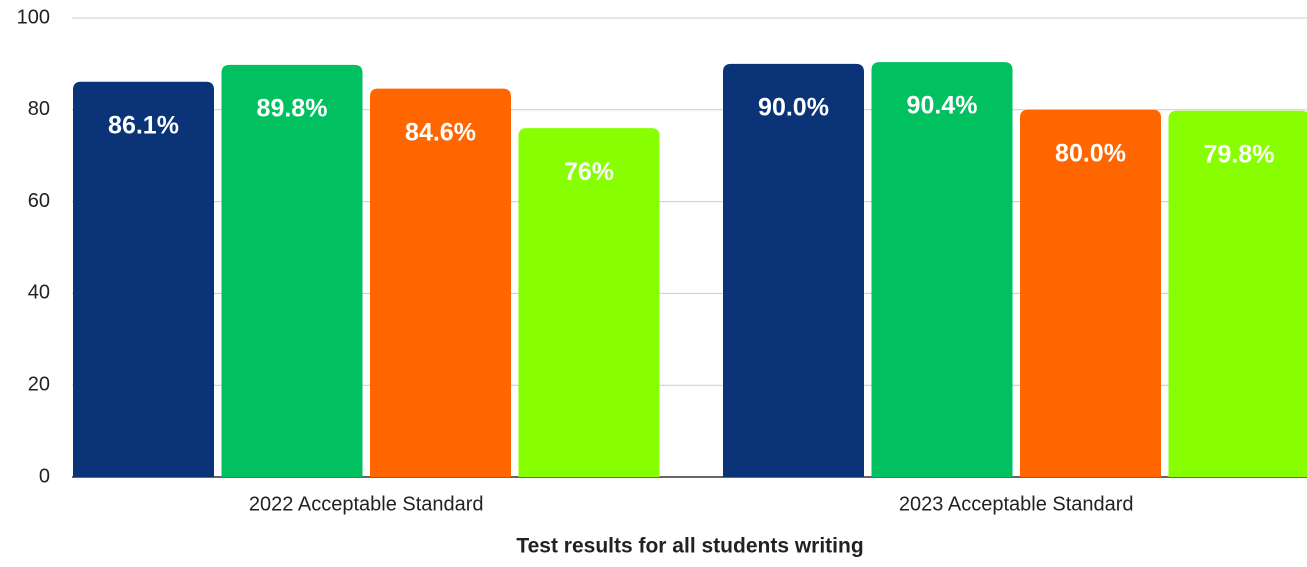 This screenshot has width=1307, height=567. What do you see at coordinates (143, 125) in the screenshot?
I see `value-label: 86.1%` at bounding box center [143, 125].